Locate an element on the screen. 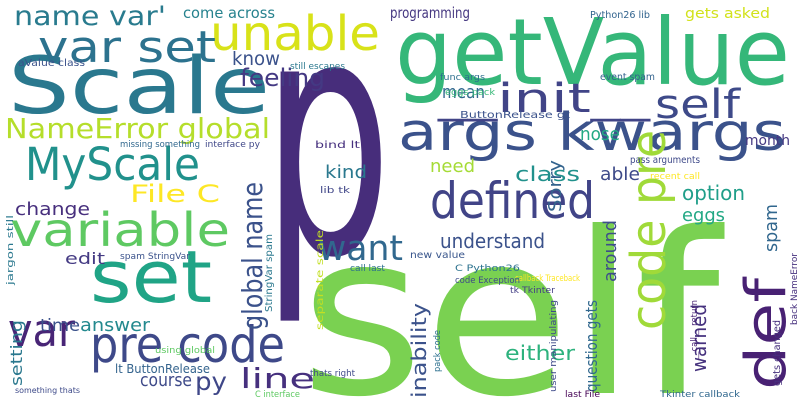 Image resolution: width=800 pixels, height=400 pixels. word: aValue class is located at coordinates (51, 63).